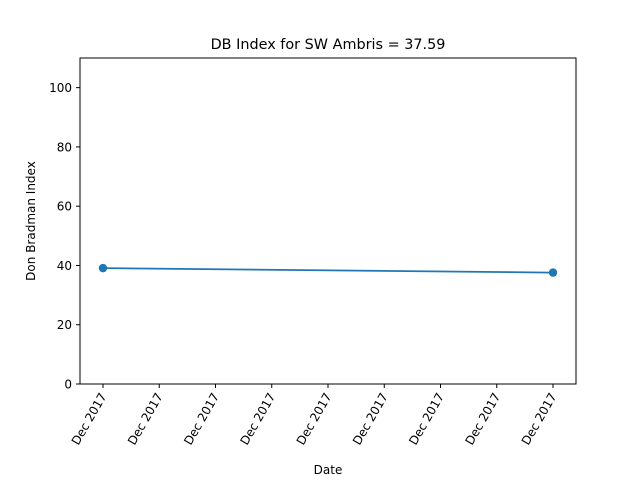 The height and width of the screenshot is (480, 640). What do you see at coordinates (64, 236) in the screenshot?
I see `y-axis: 0 20 40 60 80 100` at bounding box center [64, 236].